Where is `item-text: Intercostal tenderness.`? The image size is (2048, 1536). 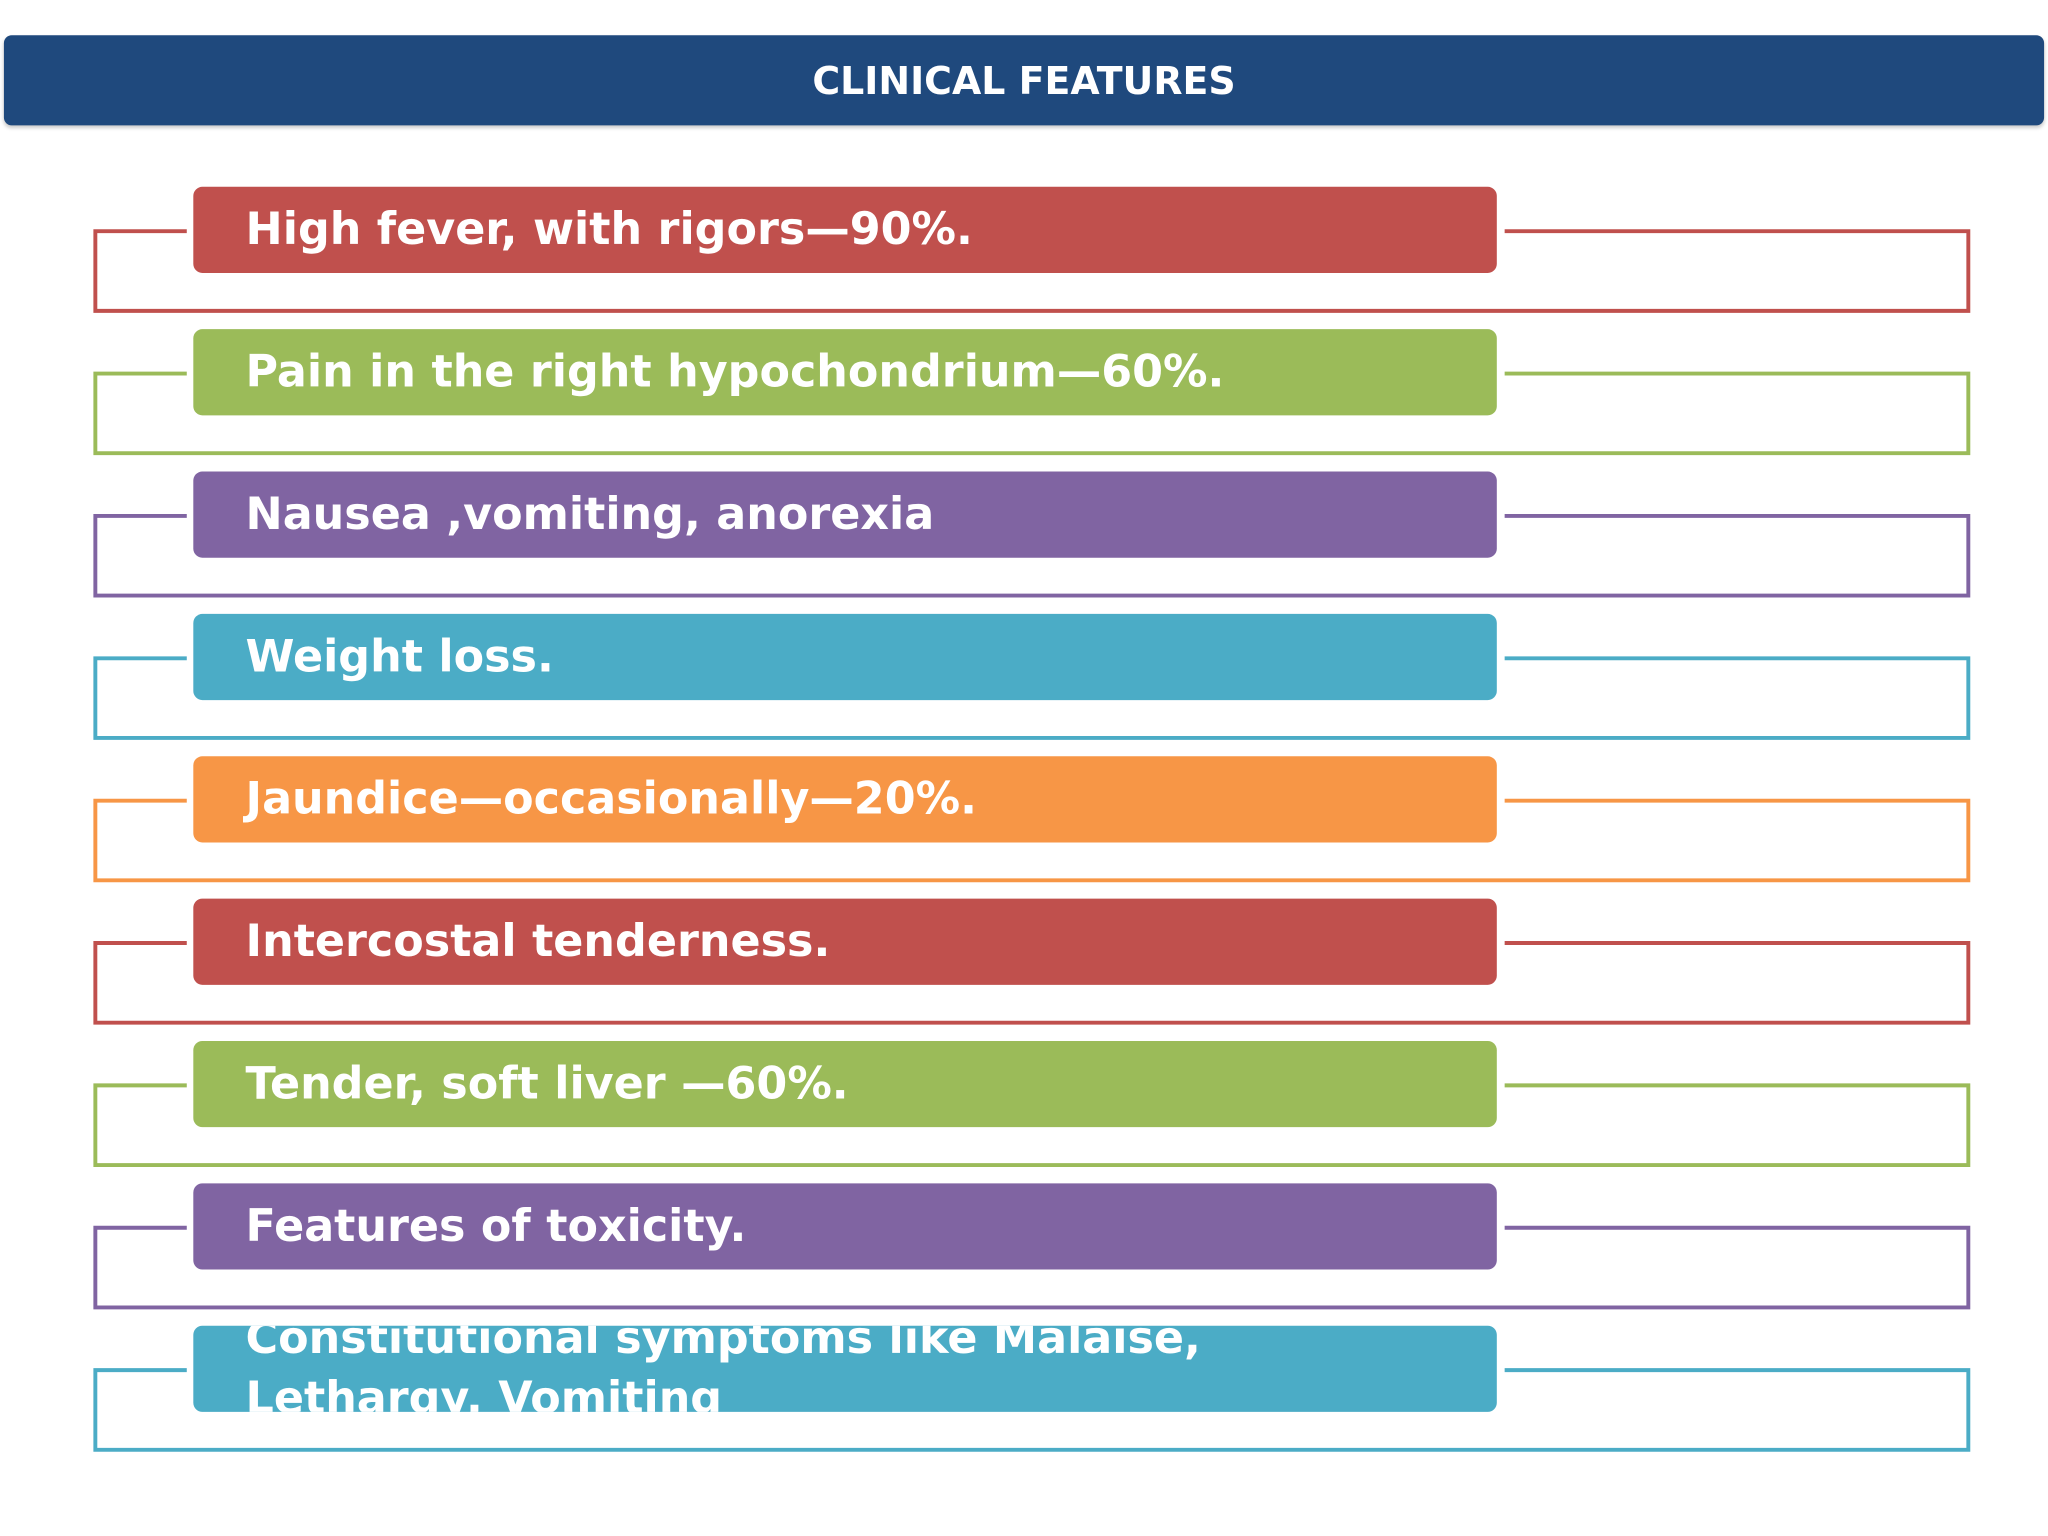 item-text: Intercostal tenderness. is located at coordinates (538, 941).